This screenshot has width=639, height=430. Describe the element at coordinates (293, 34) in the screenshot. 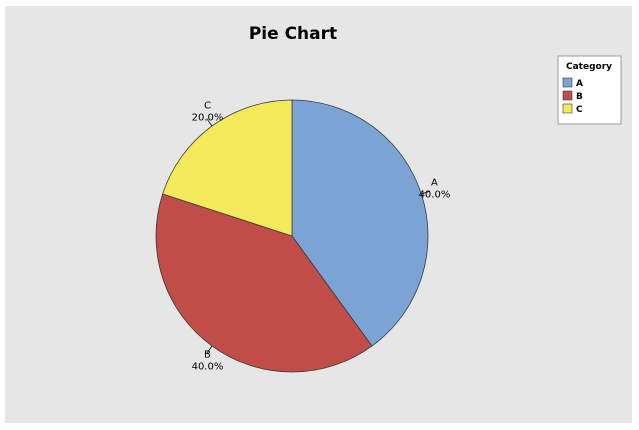

I see `chart-title: Pie Chart` at that location.